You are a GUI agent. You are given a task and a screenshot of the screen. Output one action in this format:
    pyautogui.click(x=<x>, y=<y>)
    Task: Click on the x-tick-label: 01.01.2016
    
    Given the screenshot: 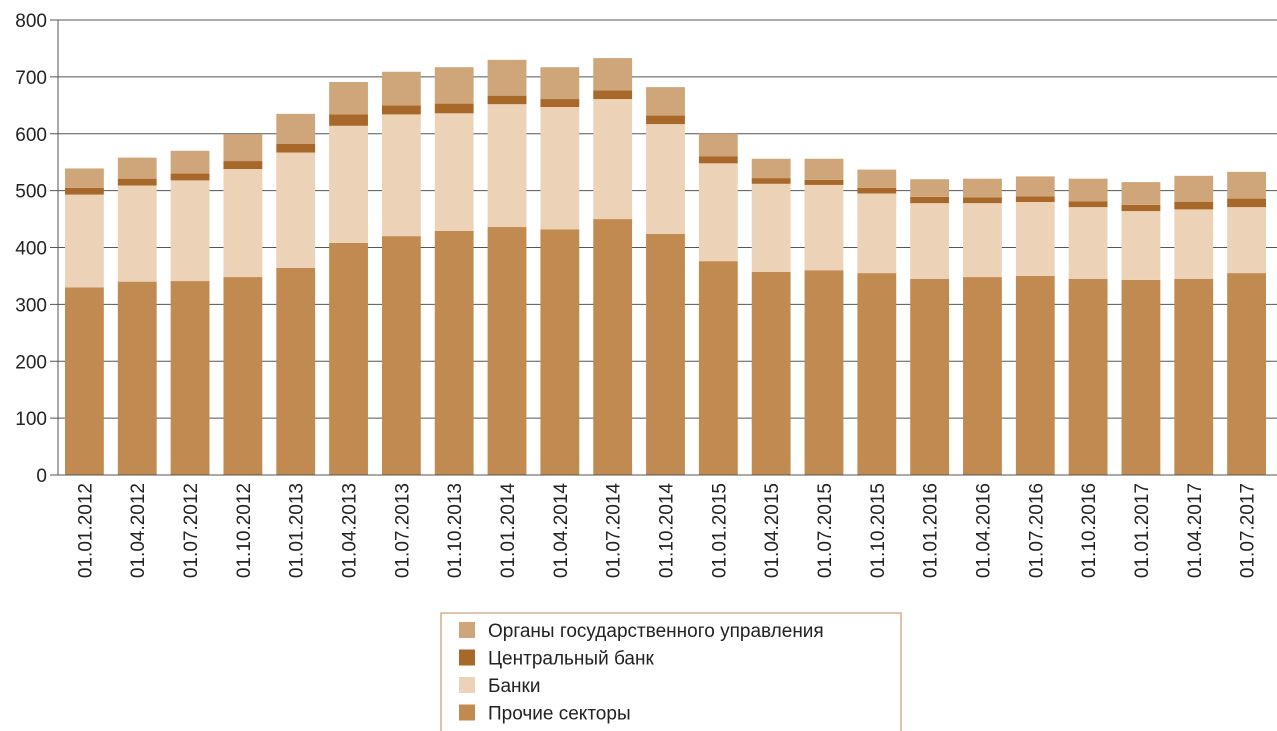 What is the action you would take?
    pyautogui.click(x=931, y=530)
    